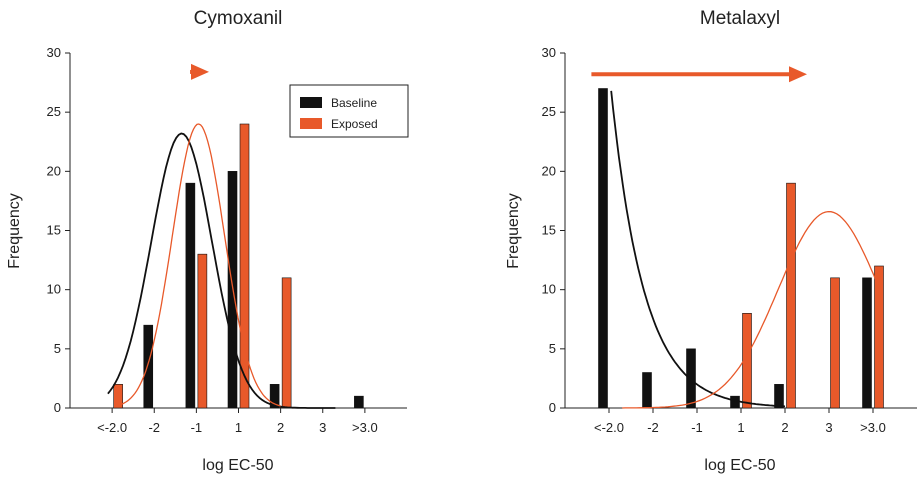 This screenshot has width=918, height=485. I want to click on legend-swatch-baseline, so click(311, 102).